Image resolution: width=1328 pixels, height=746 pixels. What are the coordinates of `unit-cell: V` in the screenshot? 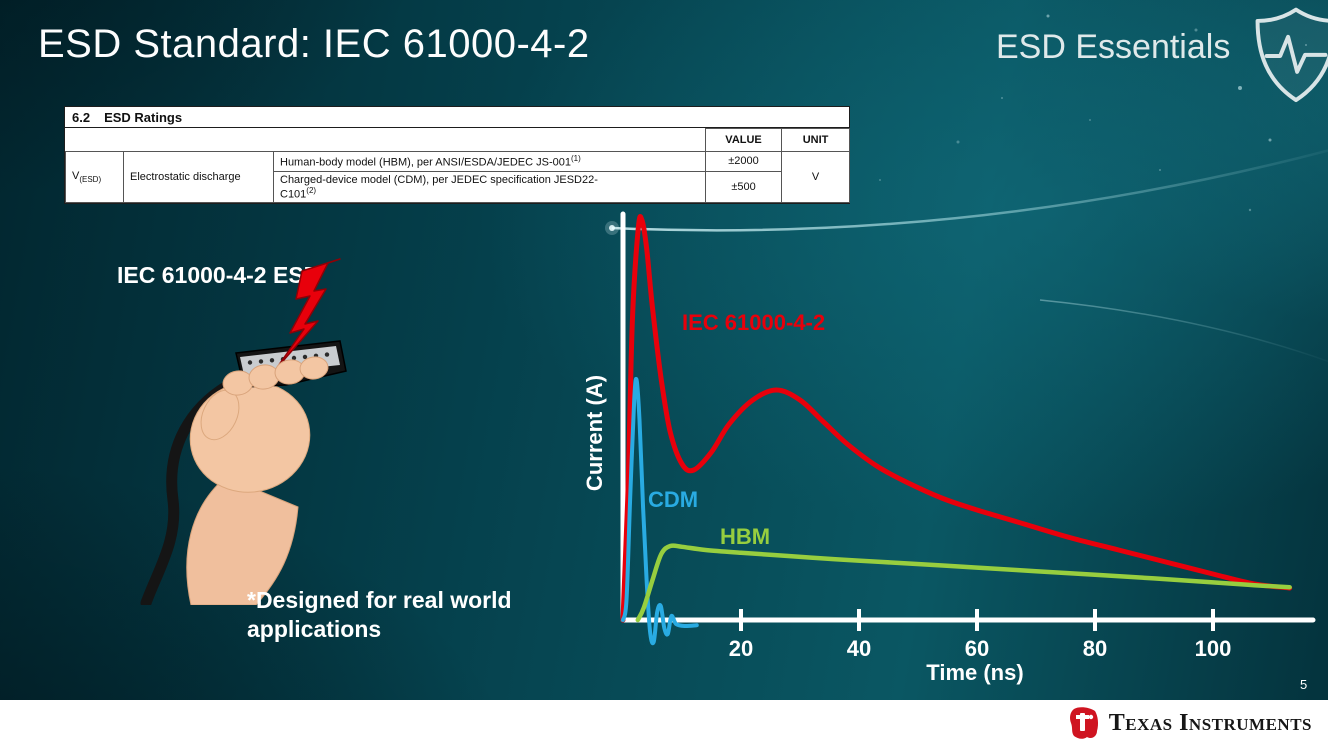 It's located at (816, 177).